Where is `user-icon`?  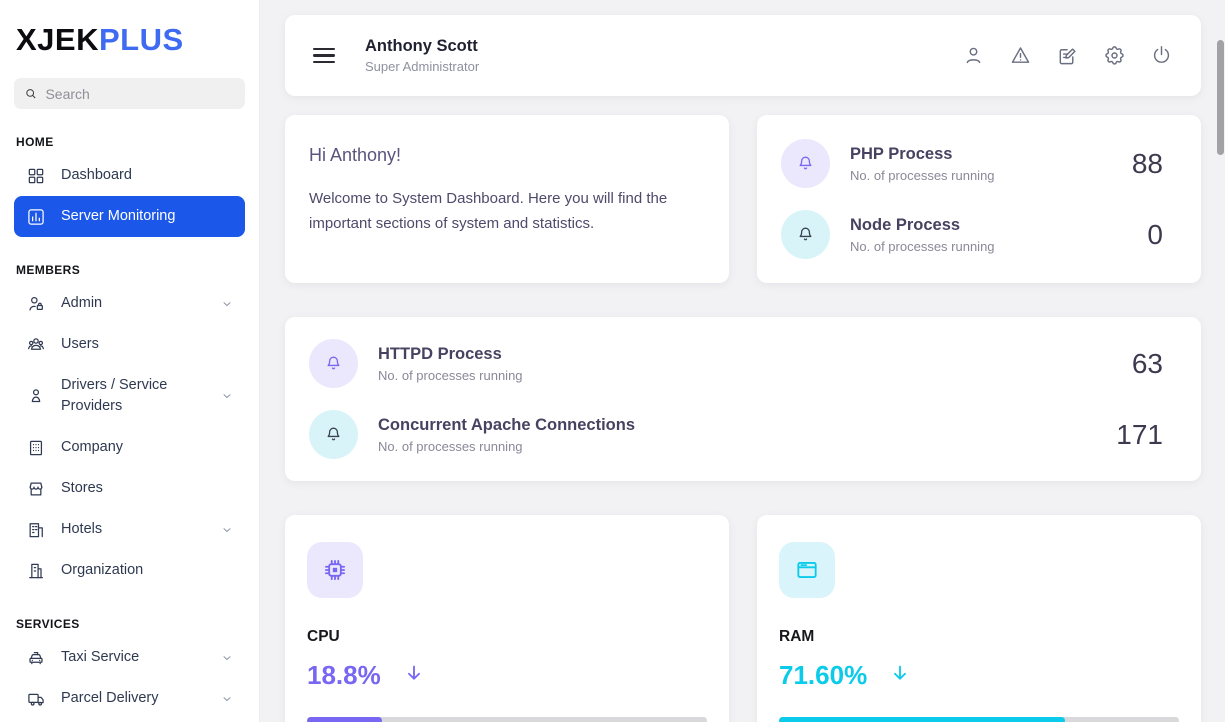 user-icon is located at coordinates (973, 55).